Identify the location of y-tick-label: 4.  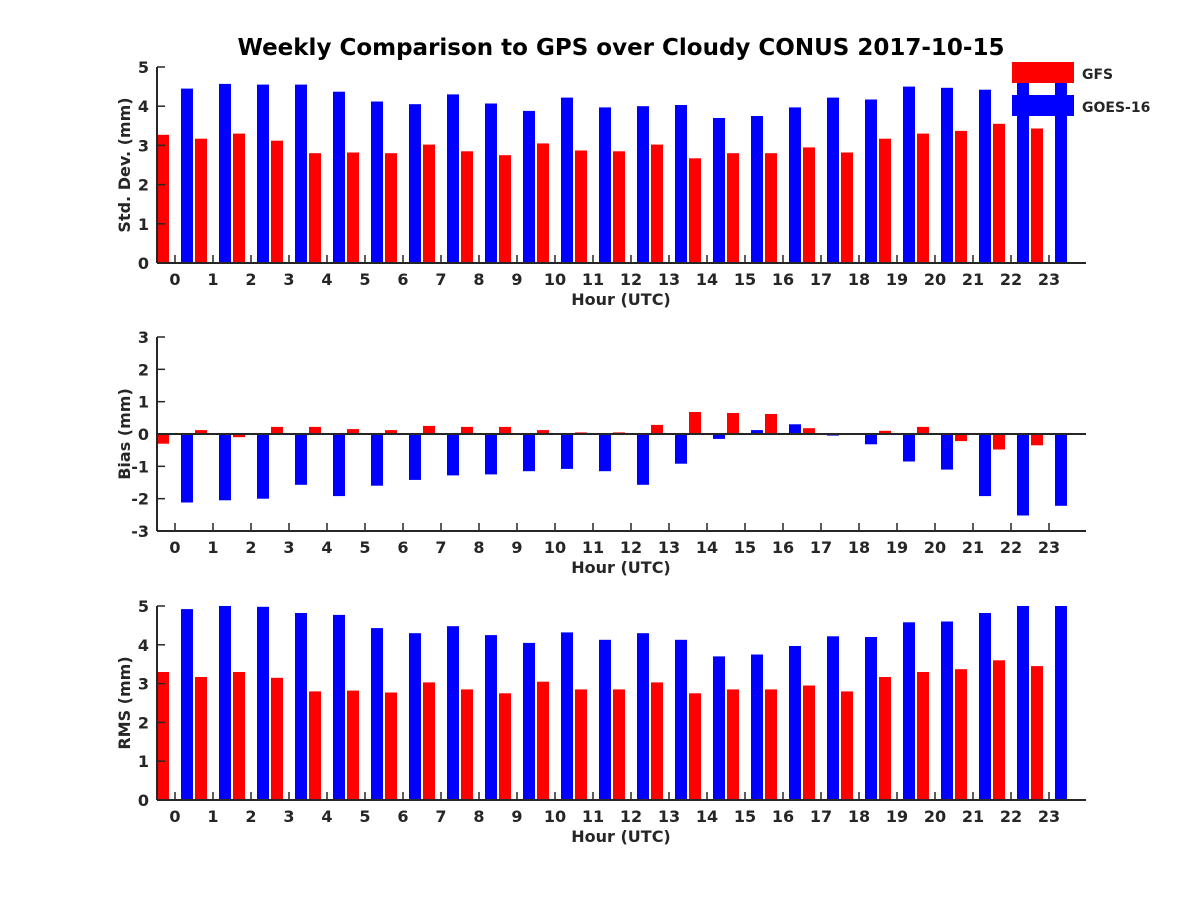
(143, 106).